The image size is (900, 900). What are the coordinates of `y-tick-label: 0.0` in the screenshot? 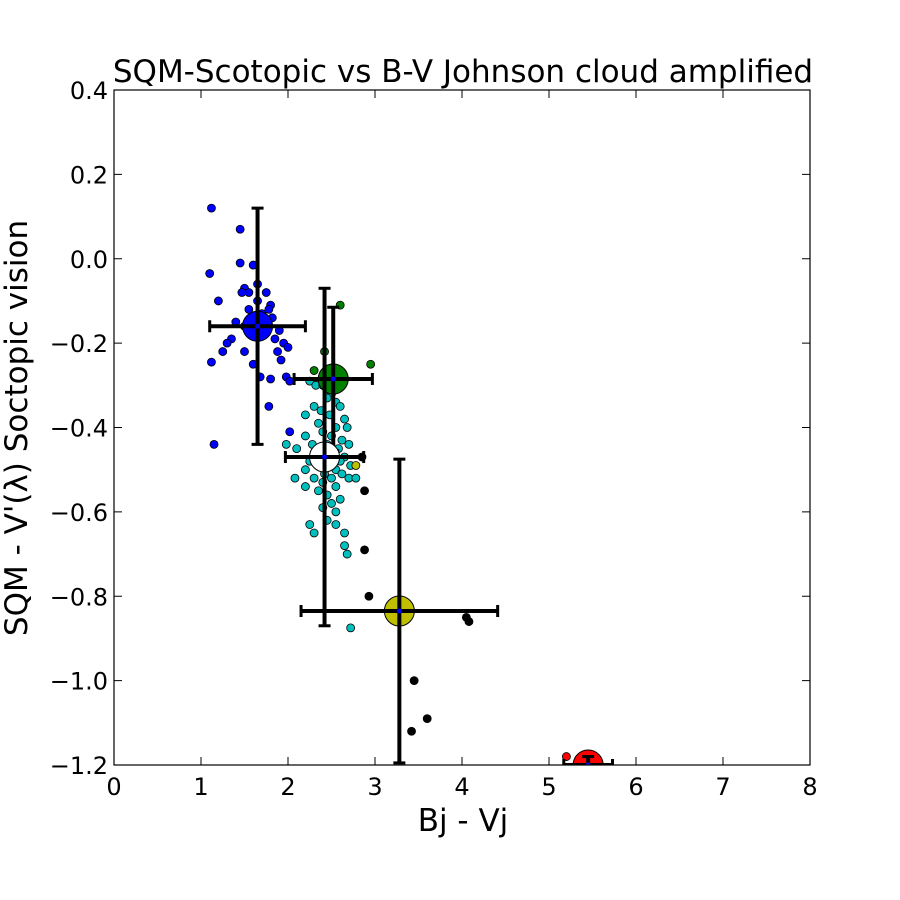 It's located at (89, 260).